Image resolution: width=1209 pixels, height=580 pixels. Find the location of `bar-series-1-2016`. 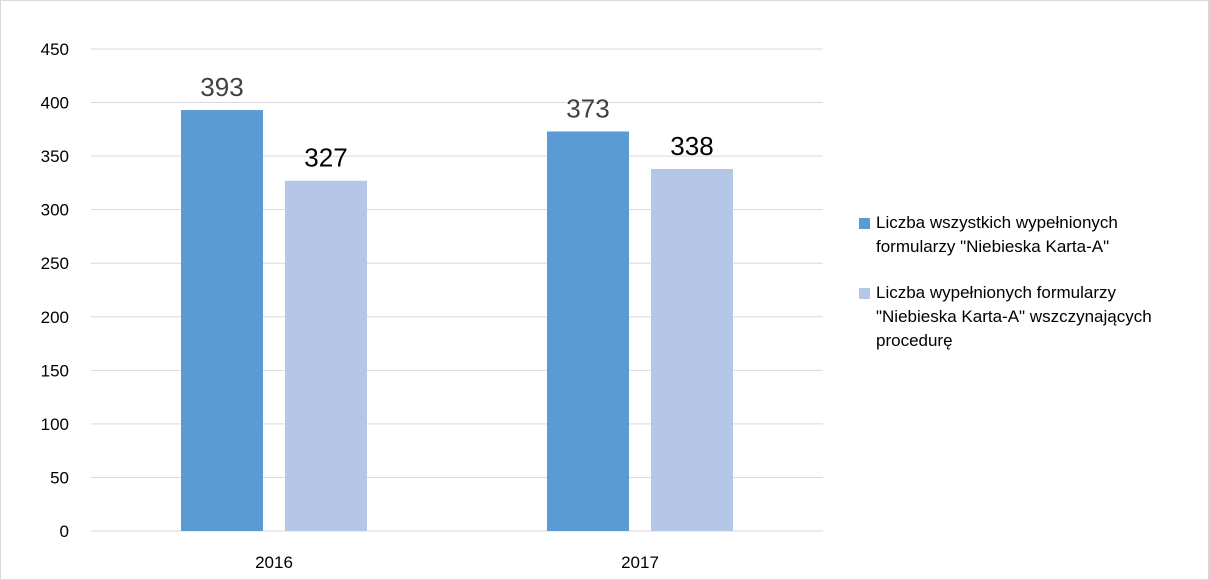

bar-series-1-2016 is located at coordinates (222, 320).